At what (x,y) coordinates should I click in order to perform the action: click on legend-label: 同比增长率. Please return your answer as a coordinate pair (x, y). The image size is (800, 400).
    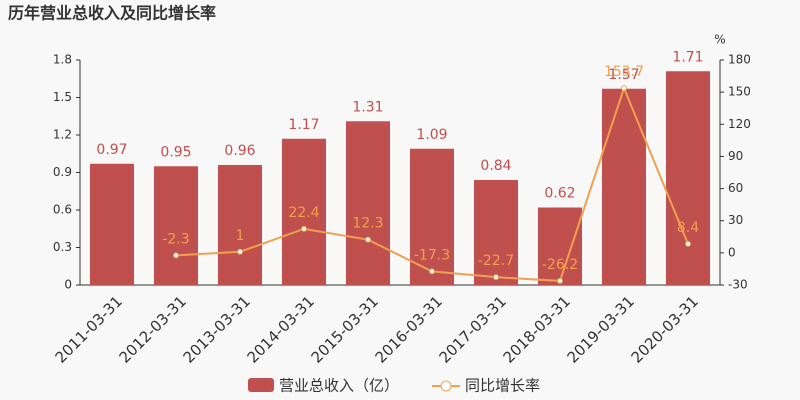
    Looking at the image, I should click on (502, 386).